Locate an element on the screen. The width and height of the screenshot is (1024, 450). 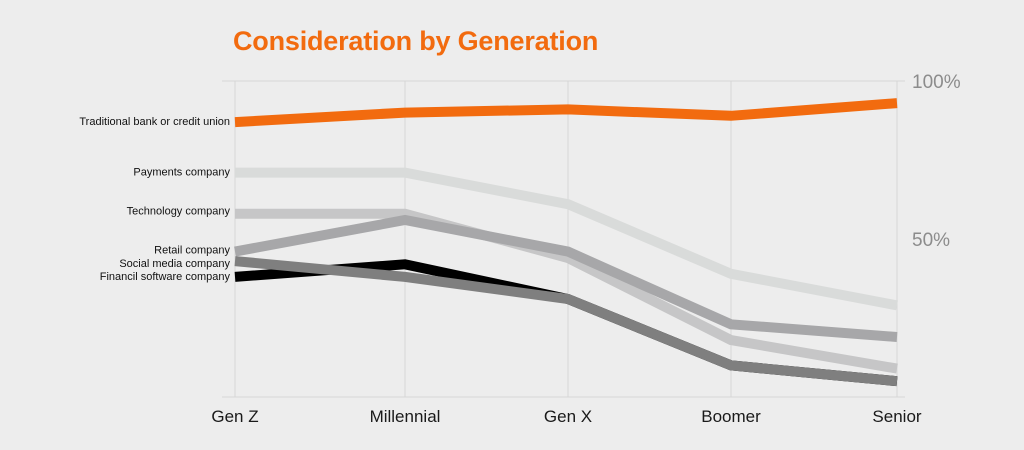
x-axis-ticks: Gen Z Millennial Gen X Boomer Senior is located at coordinates (566, 416).